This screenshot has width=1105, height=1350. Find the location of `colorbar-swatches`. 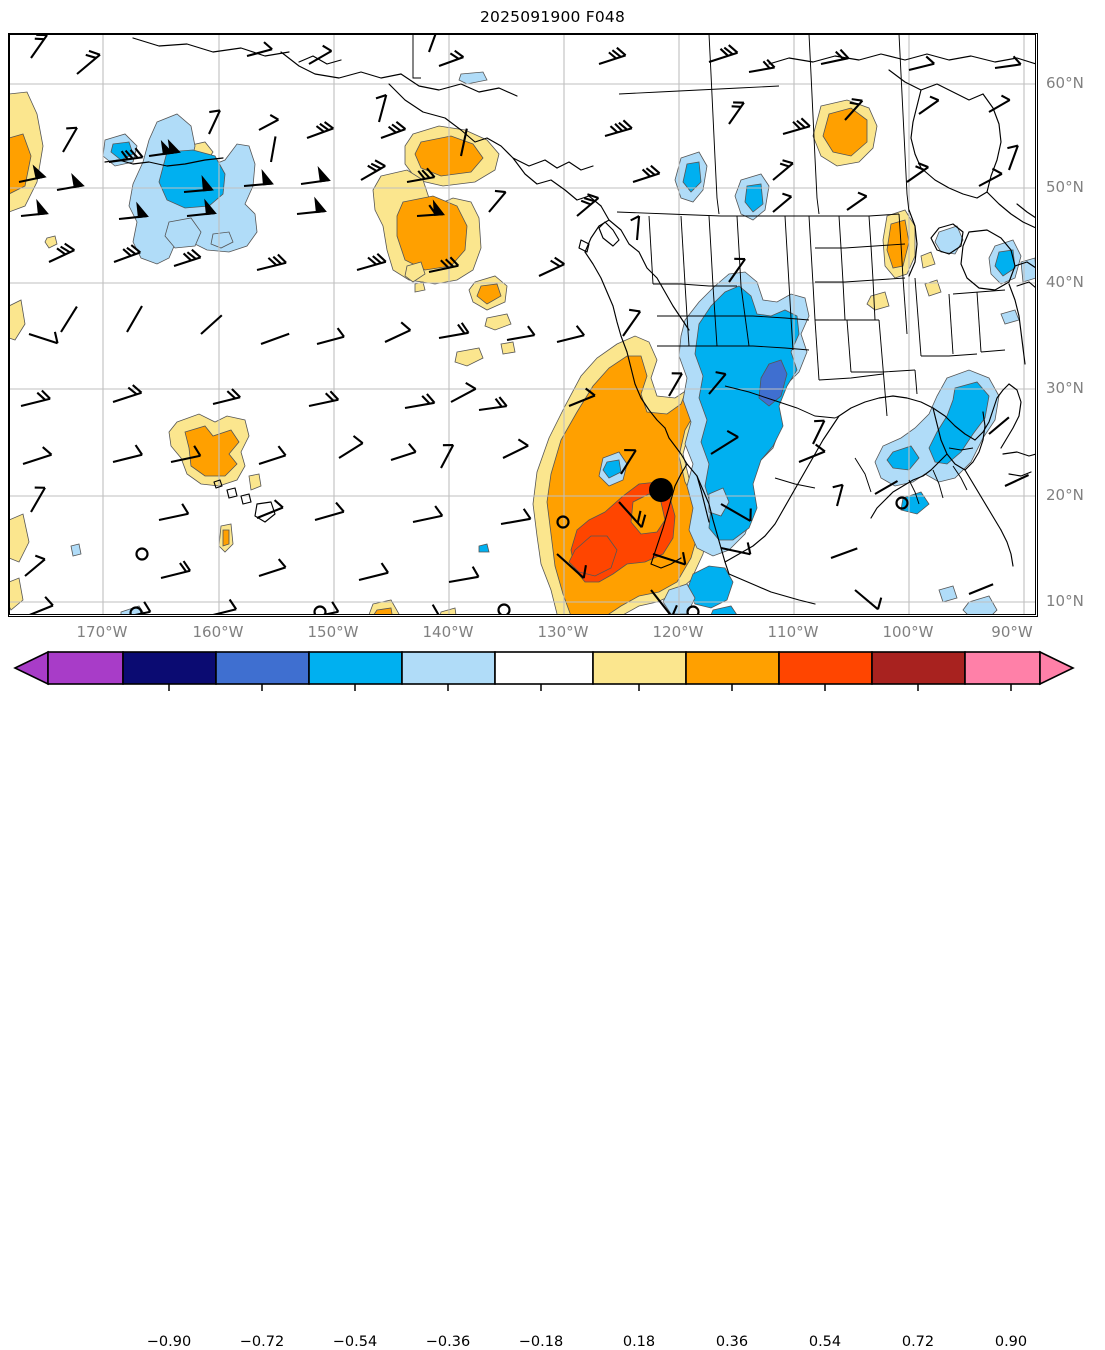

colorbar-swatches is located at coordinates (544, 668).